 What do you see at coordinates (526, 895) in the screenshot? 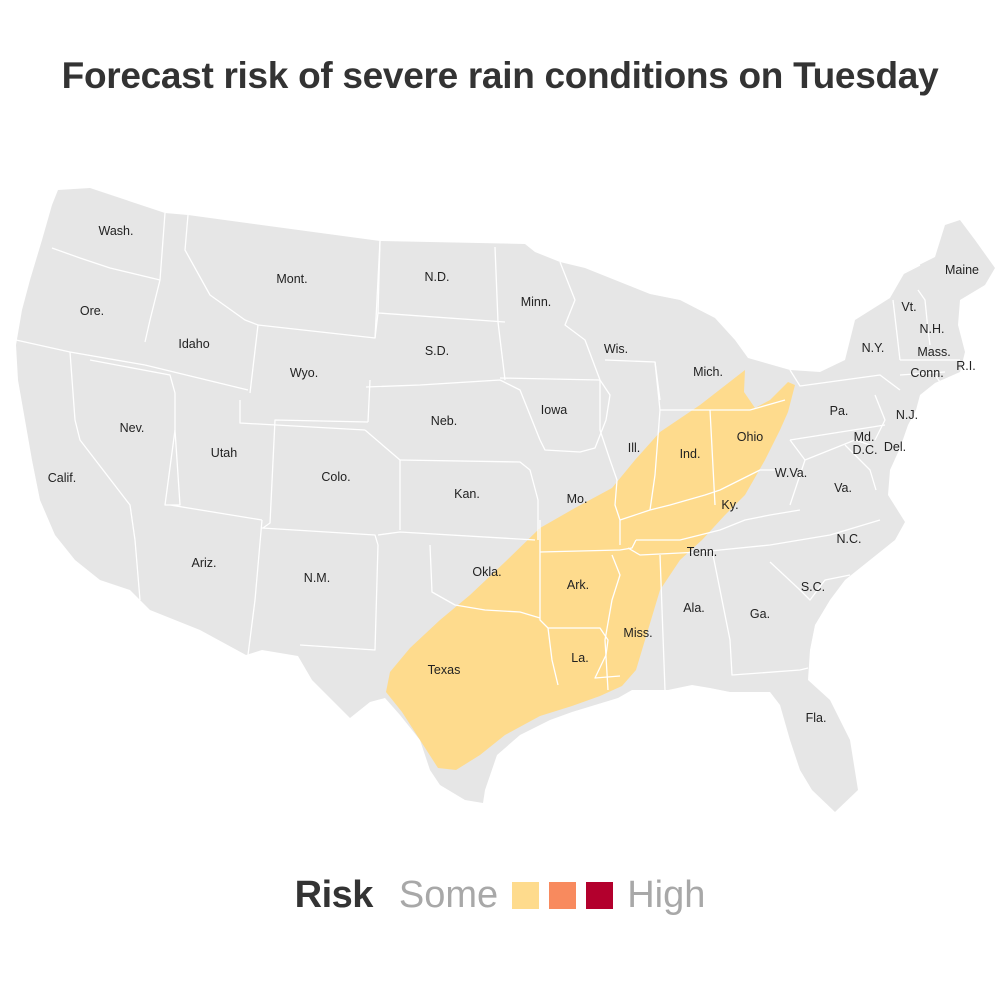
I see `legend-swatch-some` at bounding box center [526, 895].